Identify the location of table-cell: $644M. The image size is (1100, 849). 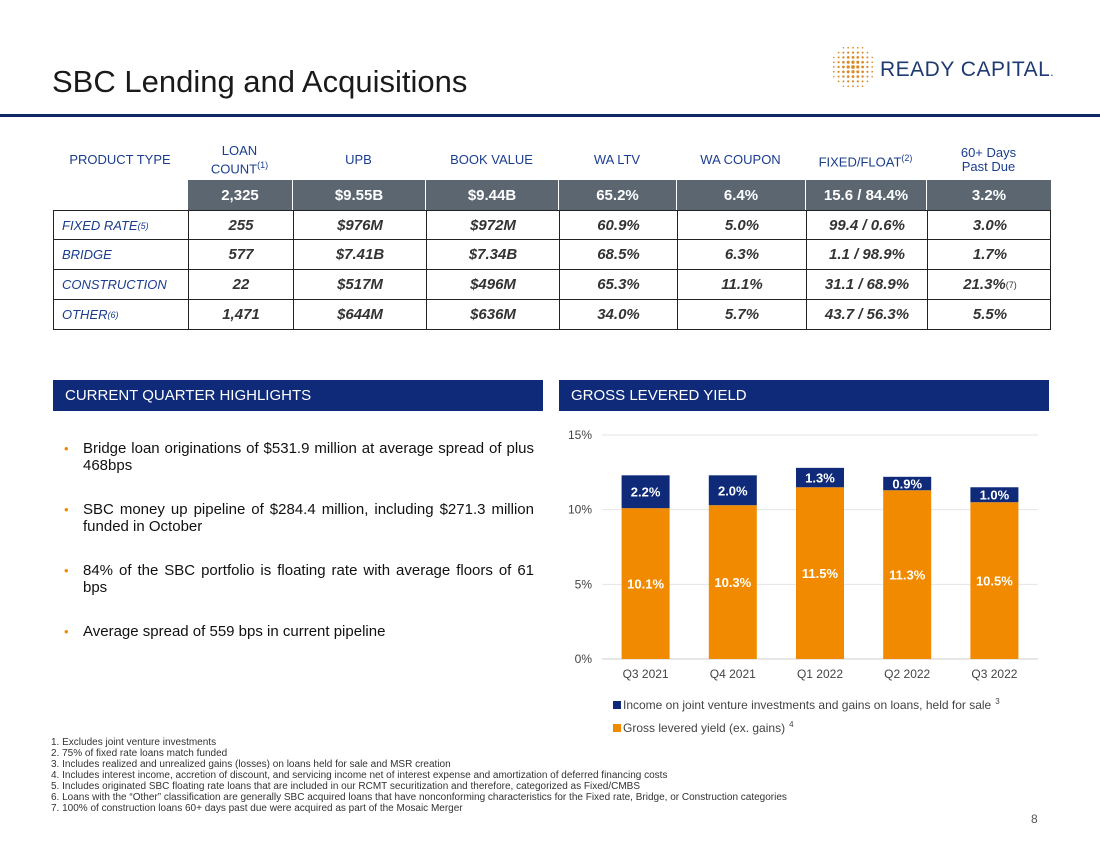
(359, 314).